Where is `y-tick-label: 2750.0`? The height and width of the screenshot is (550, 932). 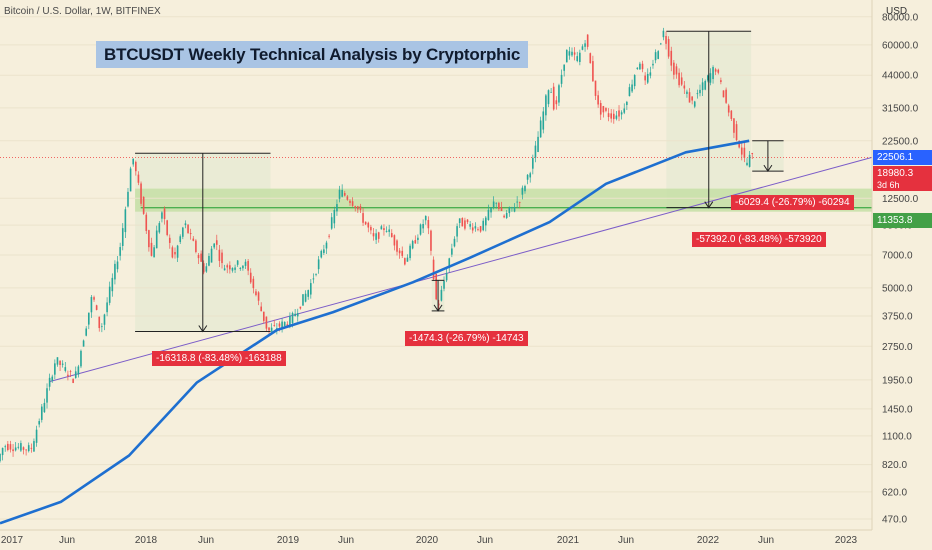 y-tick-label: 2750.0 is located at coordinates (897, 347).